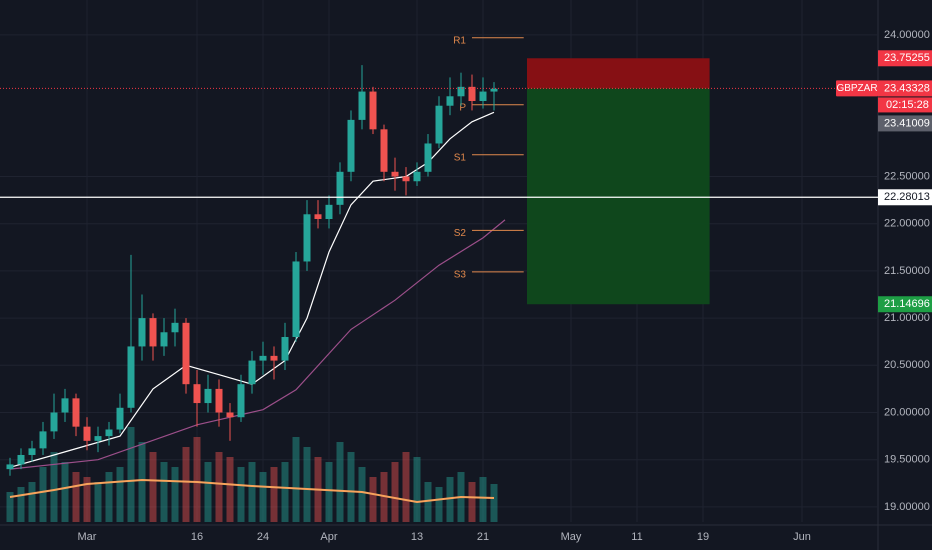  I want to click on price-tag-bg, so click(905, 123).